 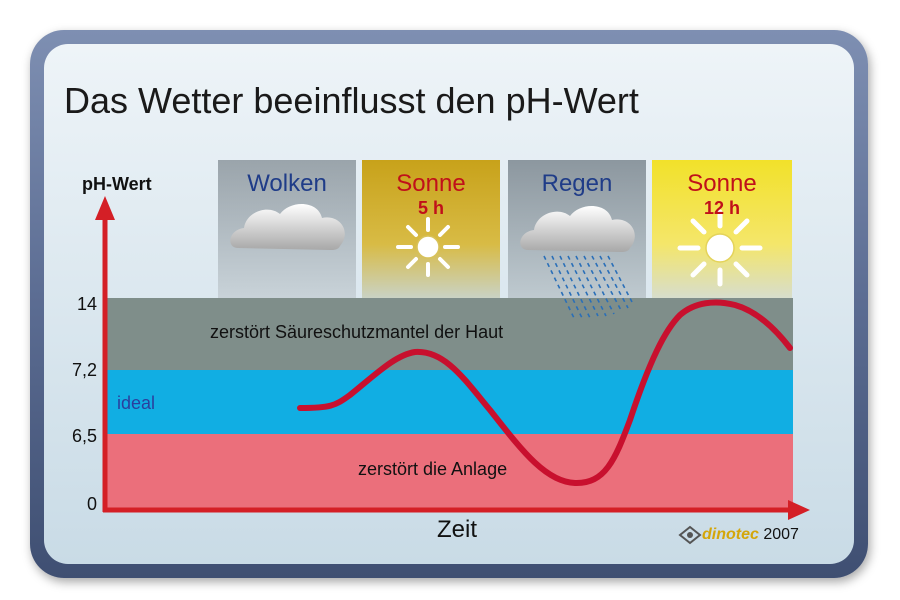 What do you see at coordinates (287, 226) in the screenshot?
I see `cloud-icon` at bounding box center [287, 226].